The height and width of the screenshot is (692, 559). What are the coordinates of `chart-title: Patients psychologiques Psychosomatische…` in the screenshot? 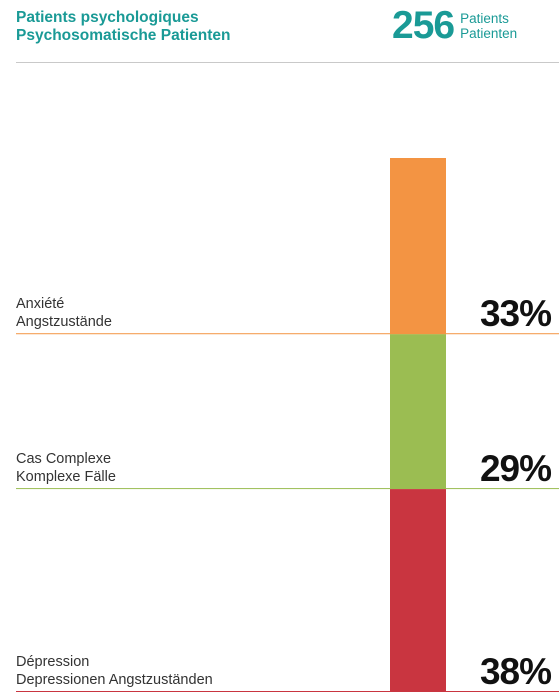 It's located at (123, 27).